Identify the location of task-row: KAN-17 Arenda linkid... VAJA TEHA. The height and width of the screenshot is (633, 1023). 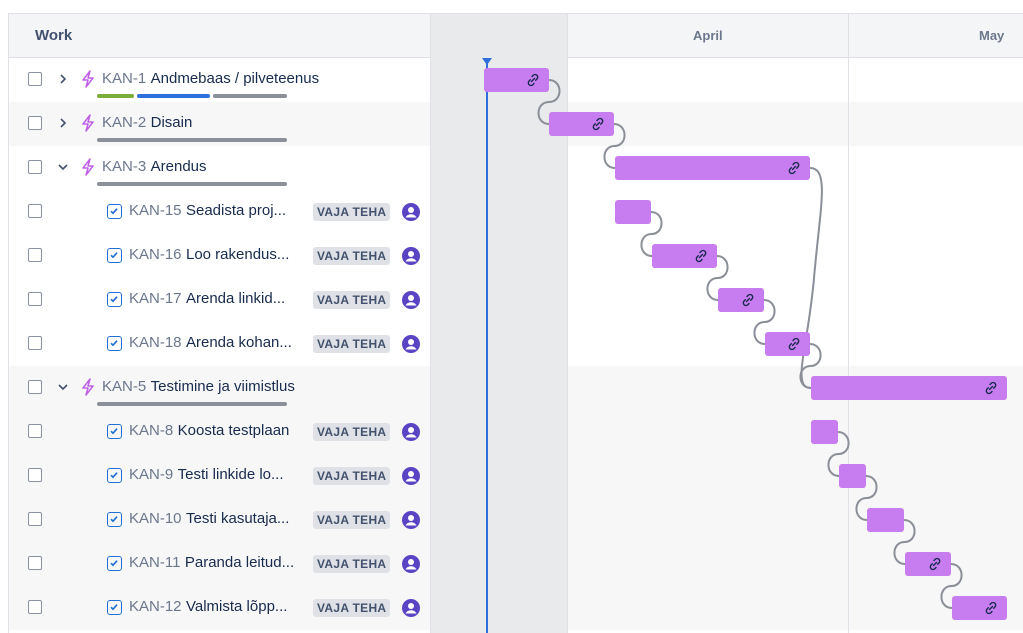
(219, 300).